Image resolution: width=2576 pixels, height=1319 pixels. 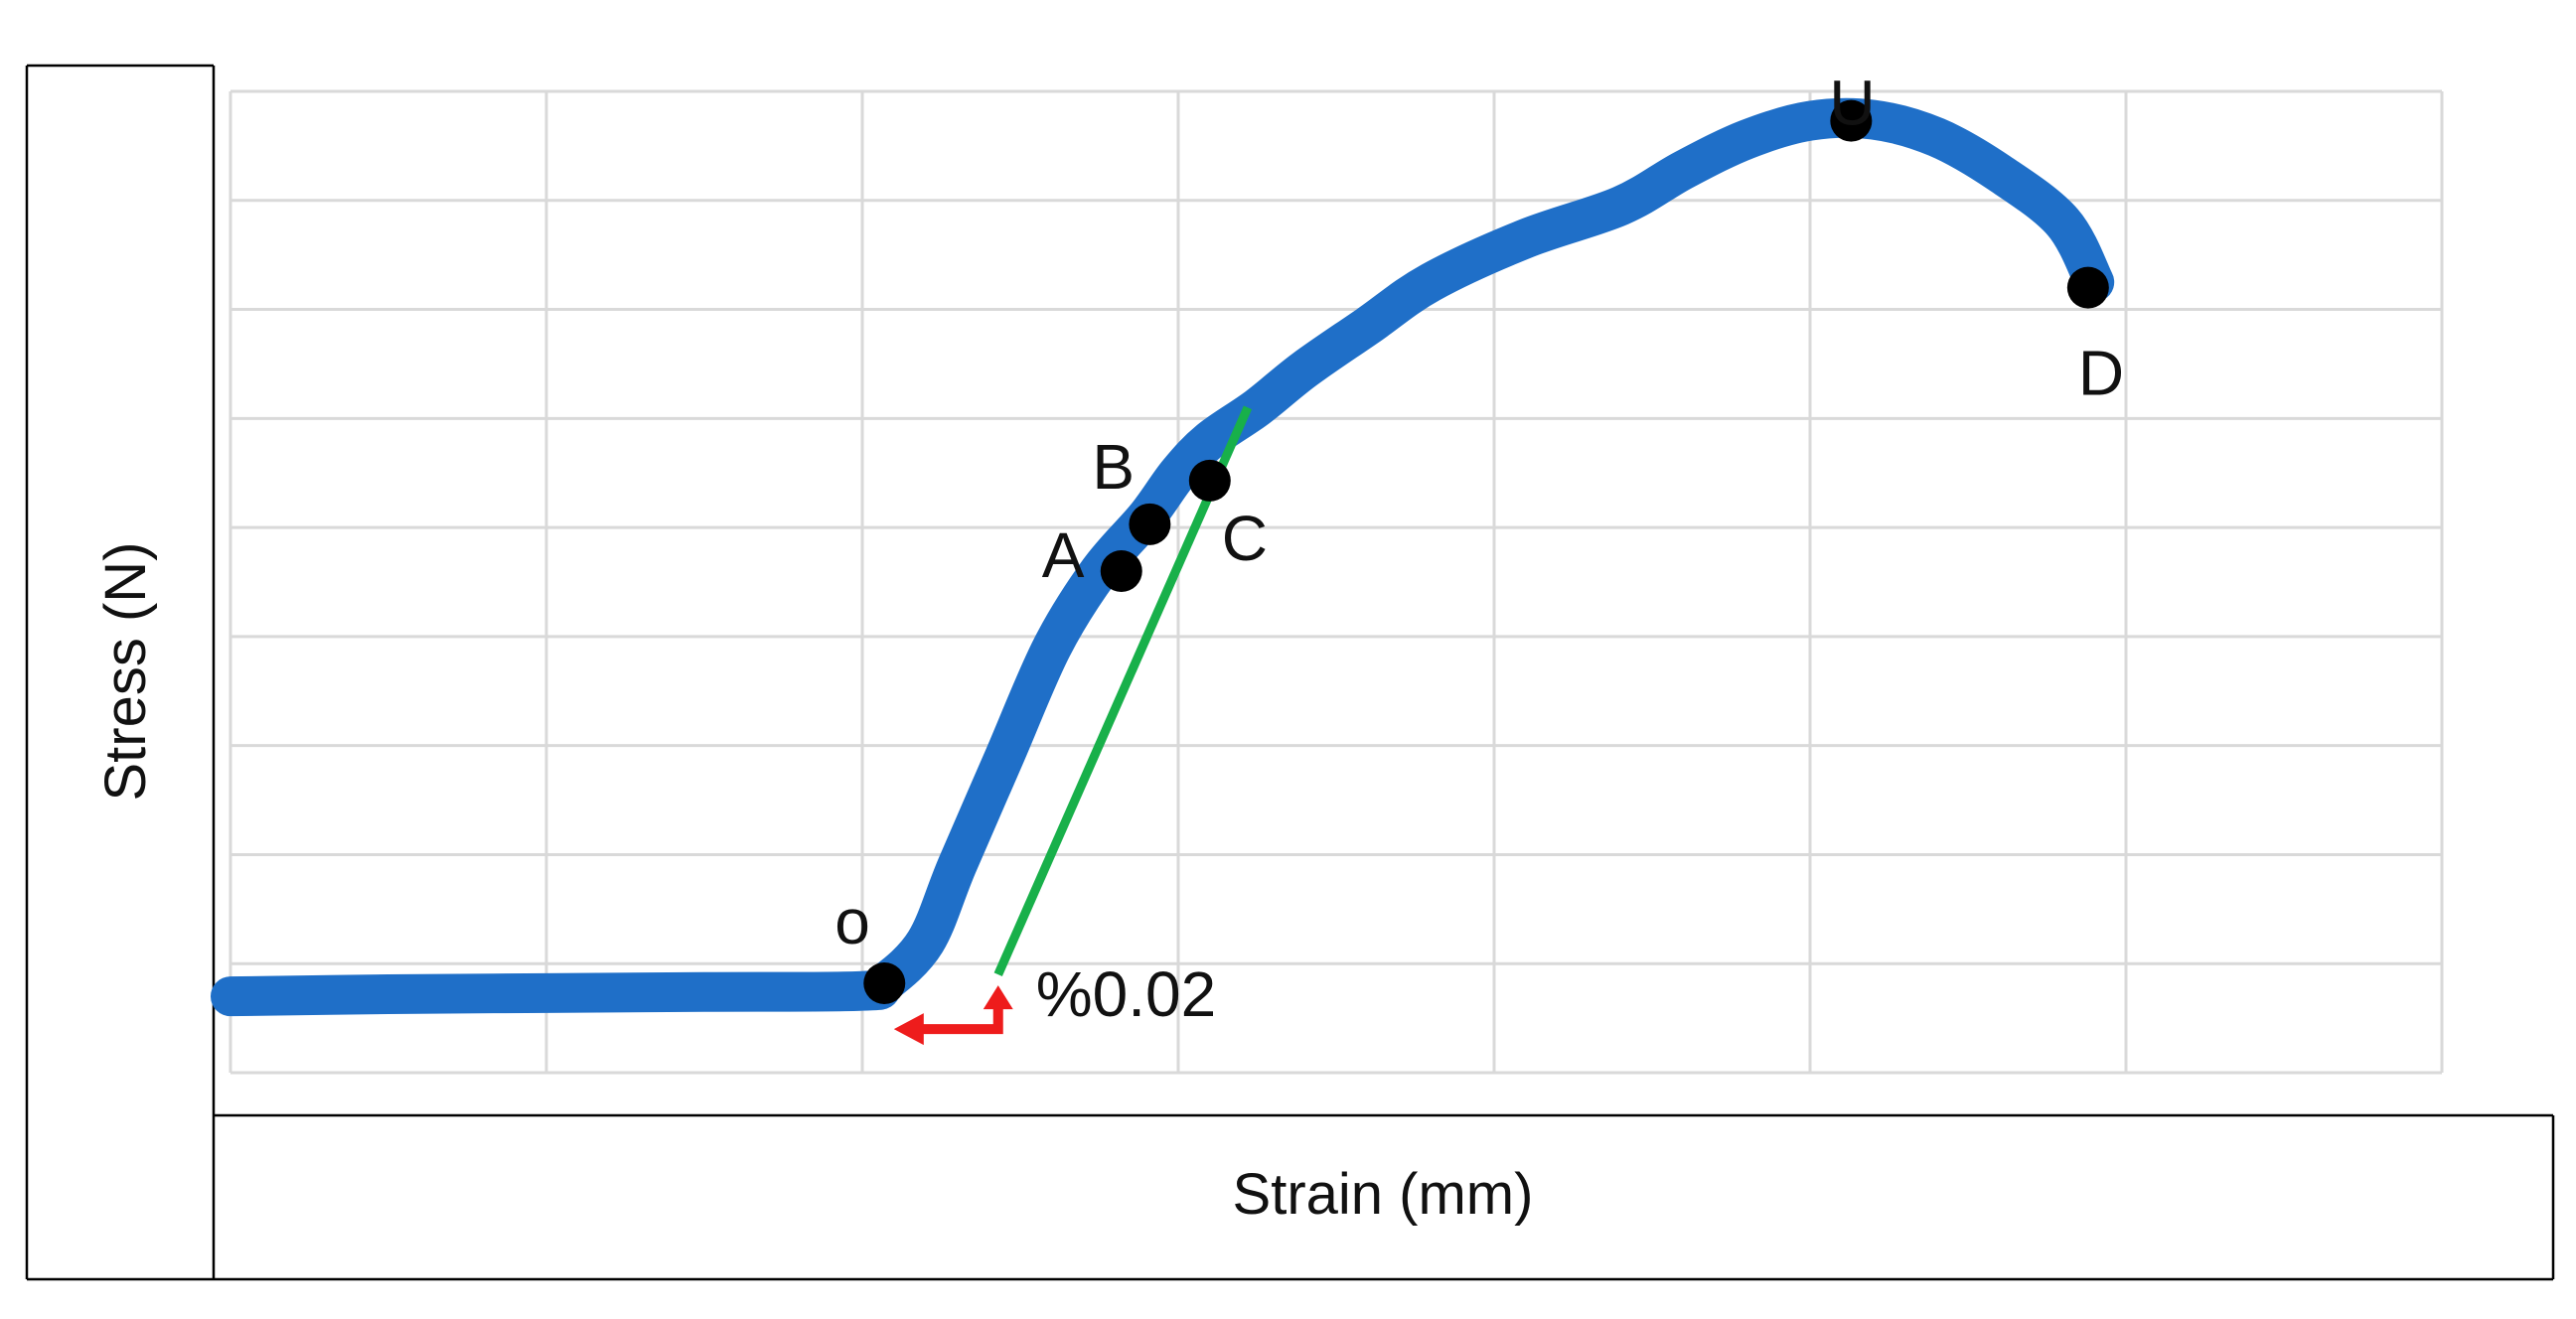 What do you see at coordinates (1063, 555) in the screenshot?
I see `point-a-label: A` at bounding box center [1063, 555].